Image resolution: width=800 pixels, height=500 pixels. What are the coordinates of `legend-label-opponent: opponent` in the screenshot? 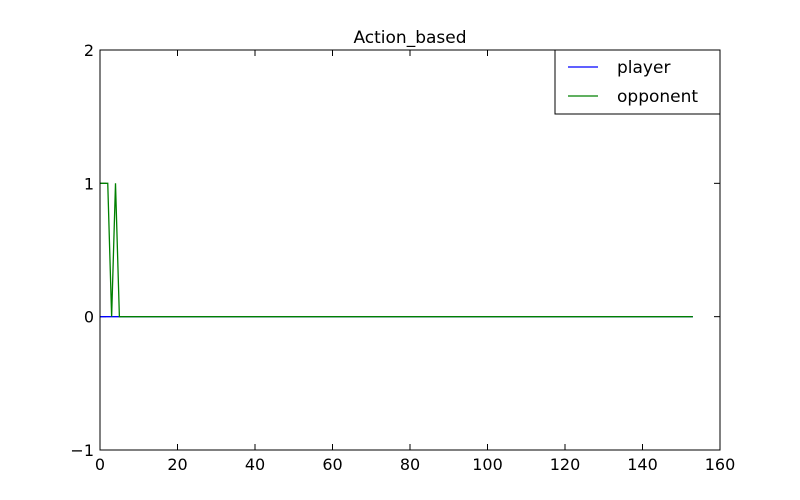 It's located at (657, 97).